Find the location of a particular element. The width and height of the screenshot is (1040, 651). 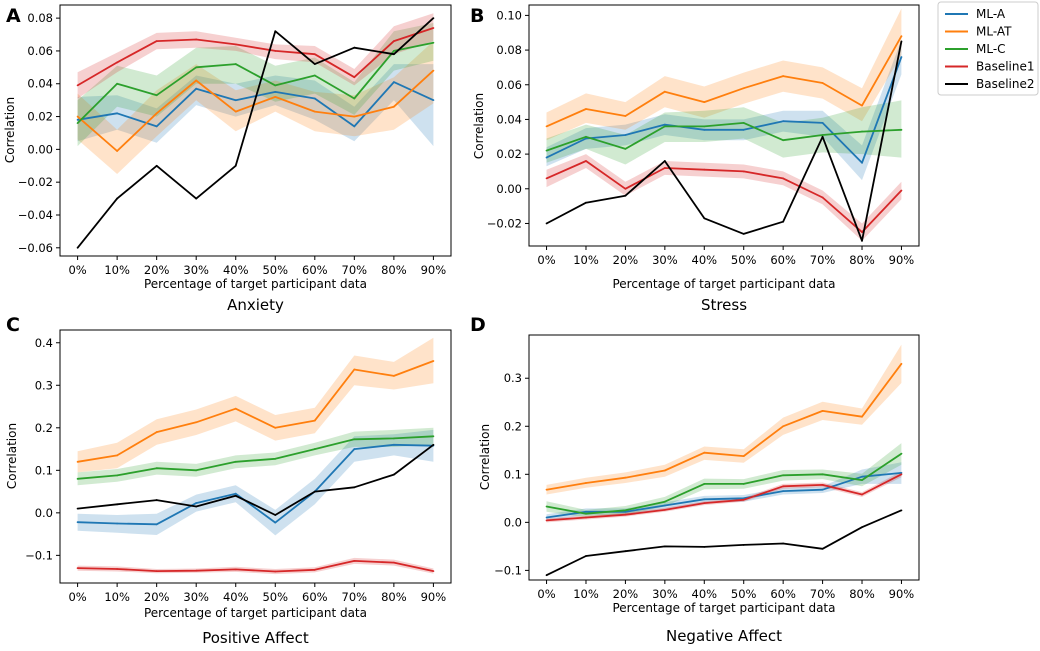

legend-label: Baseline1 is located at coordinates (1005, 67).